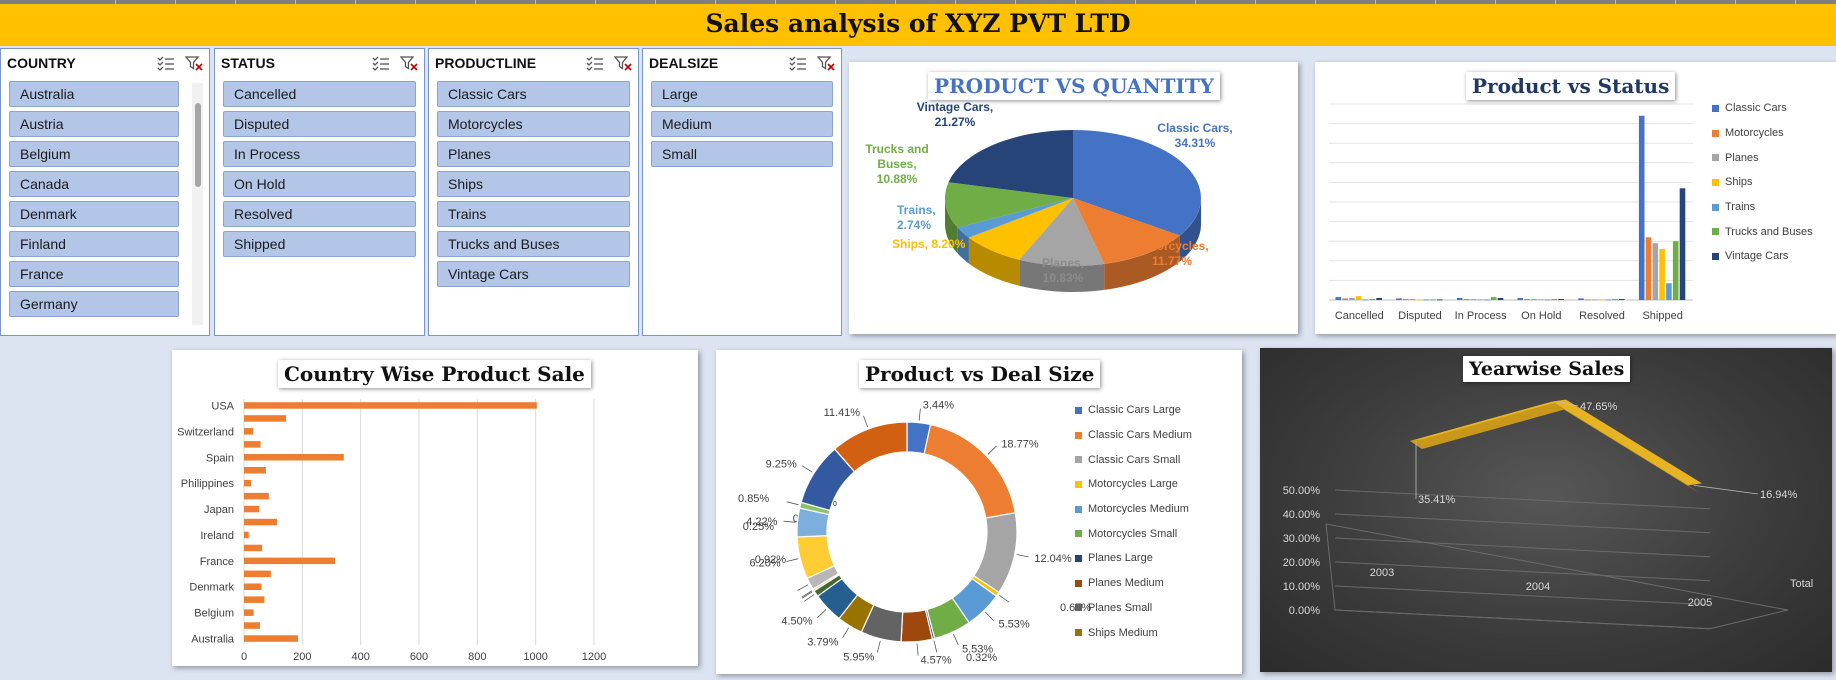  What do you see at coordinates (533, 214) in the screenshot?
I see `slicer-item-trains: Trains` at bounding box center [533, 214].